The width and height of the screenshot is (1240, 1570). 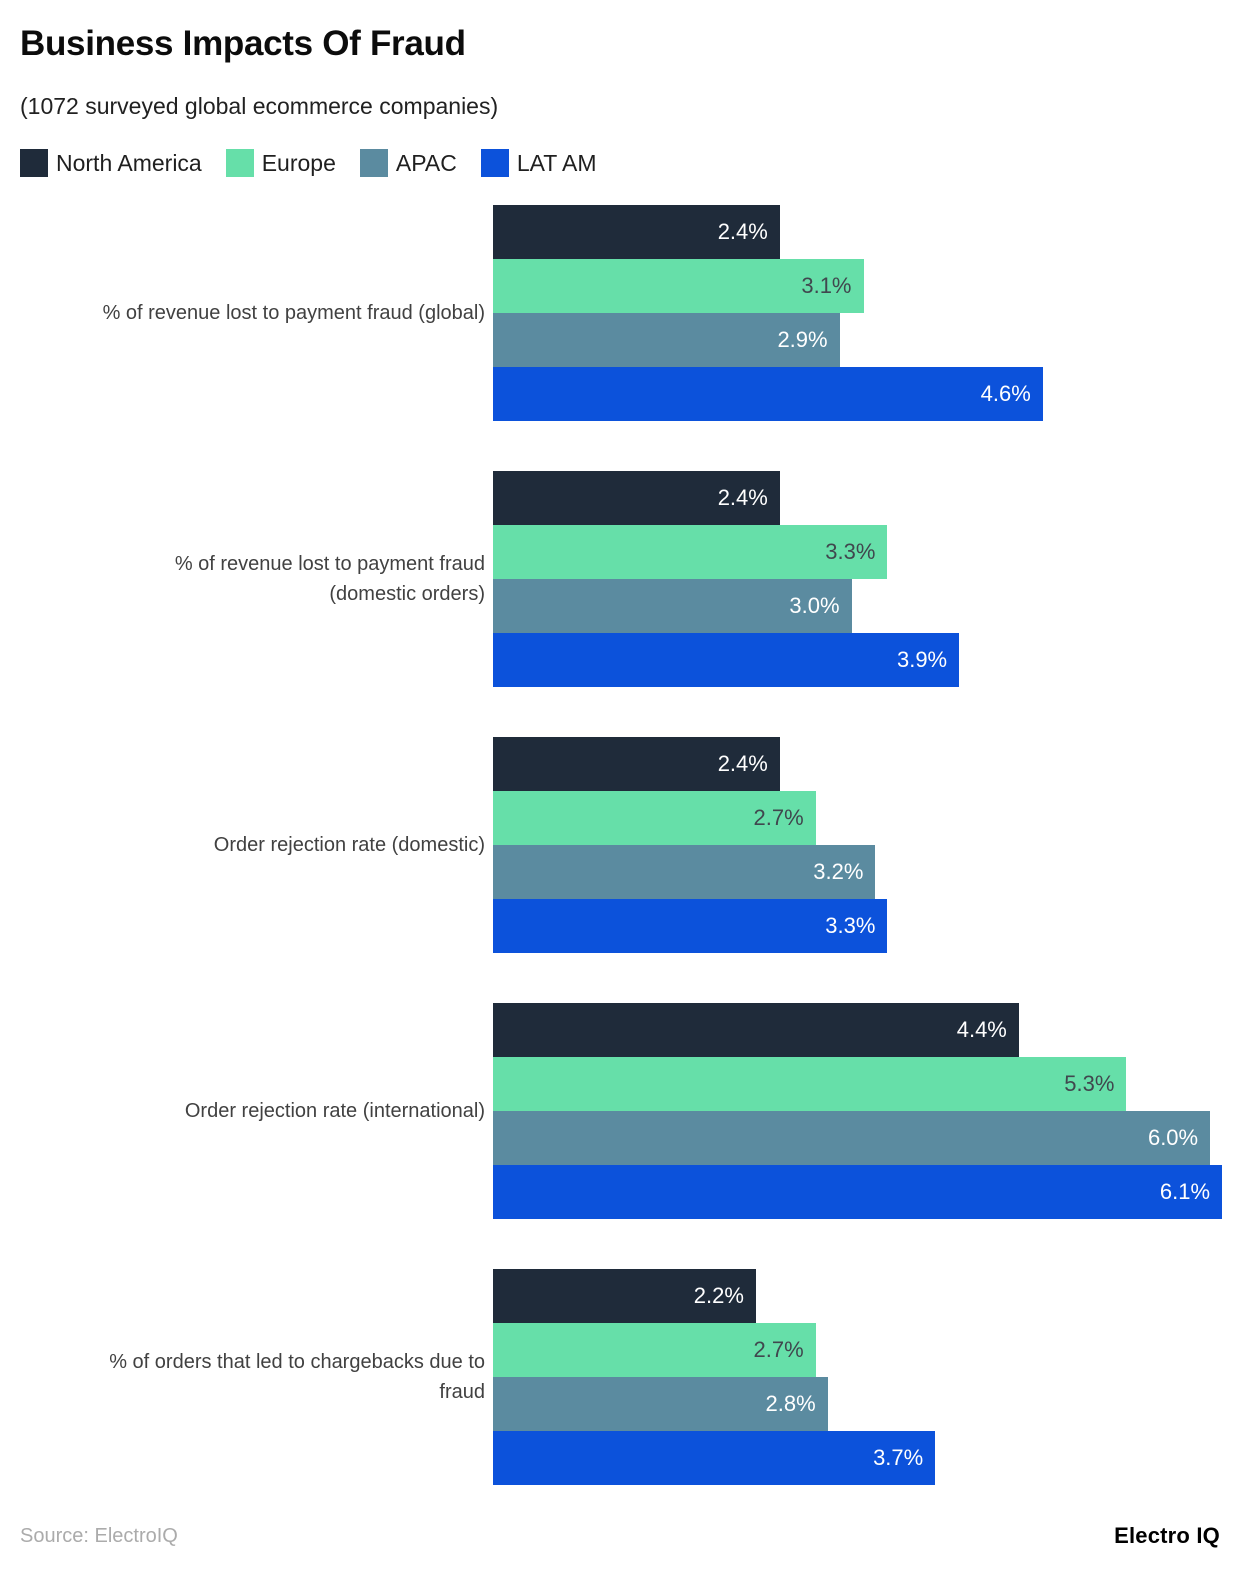 I want to click on bar-apac: 2.8%, so click(x=660, y=1404).